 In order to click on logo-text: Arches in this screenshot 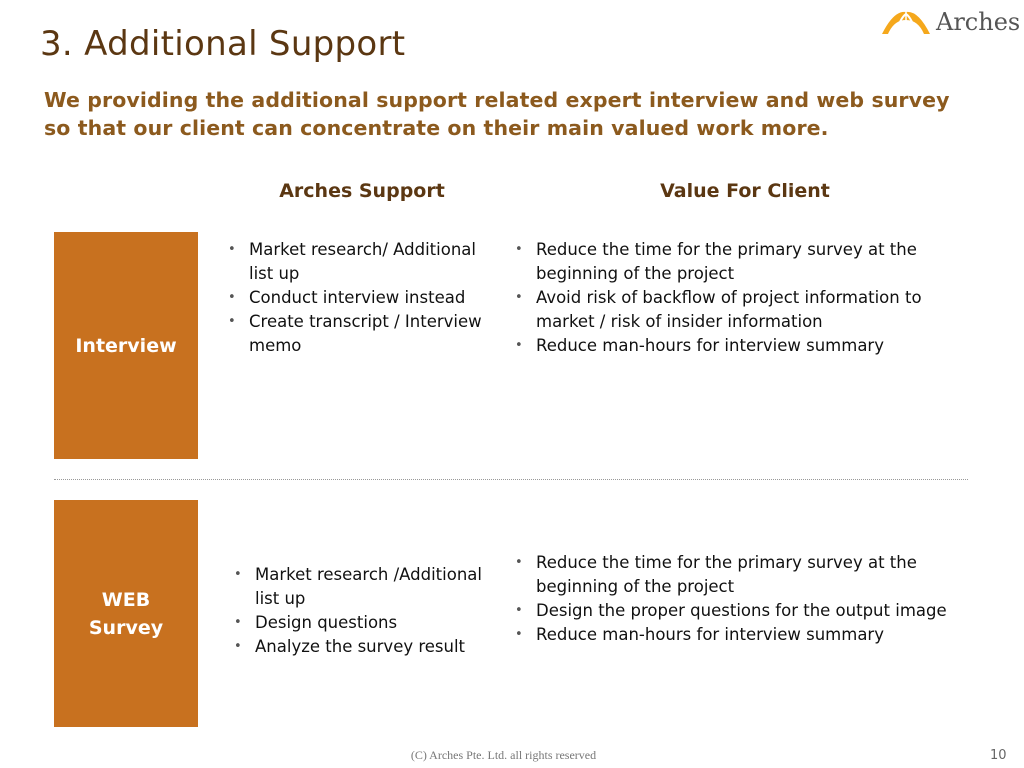, I will do `click(978, 22)`.